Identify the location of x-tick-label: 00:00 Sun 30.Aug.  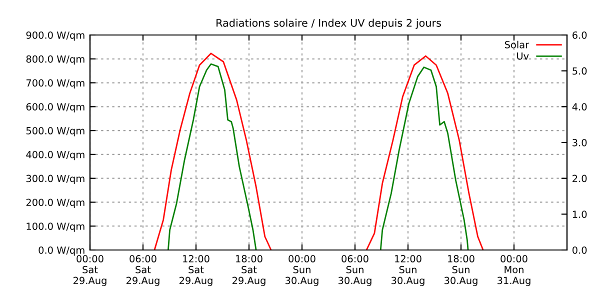
(302, 270).